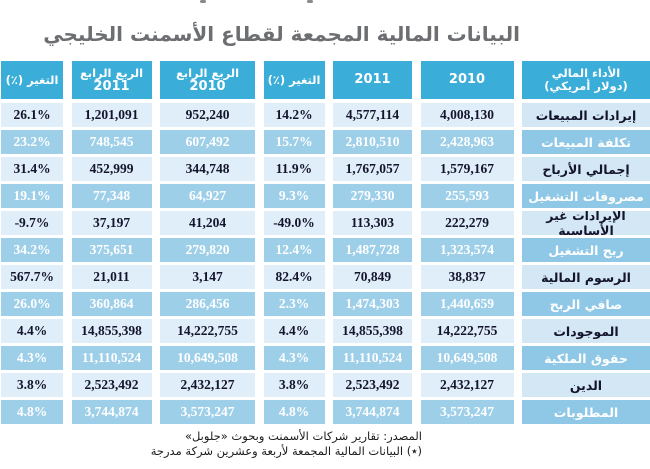 This screenshot has height=469, width=650. Describe the element at coordinates (294, 250) in the screenshot. I see `cell-change-annual: 12.4%` at that location.